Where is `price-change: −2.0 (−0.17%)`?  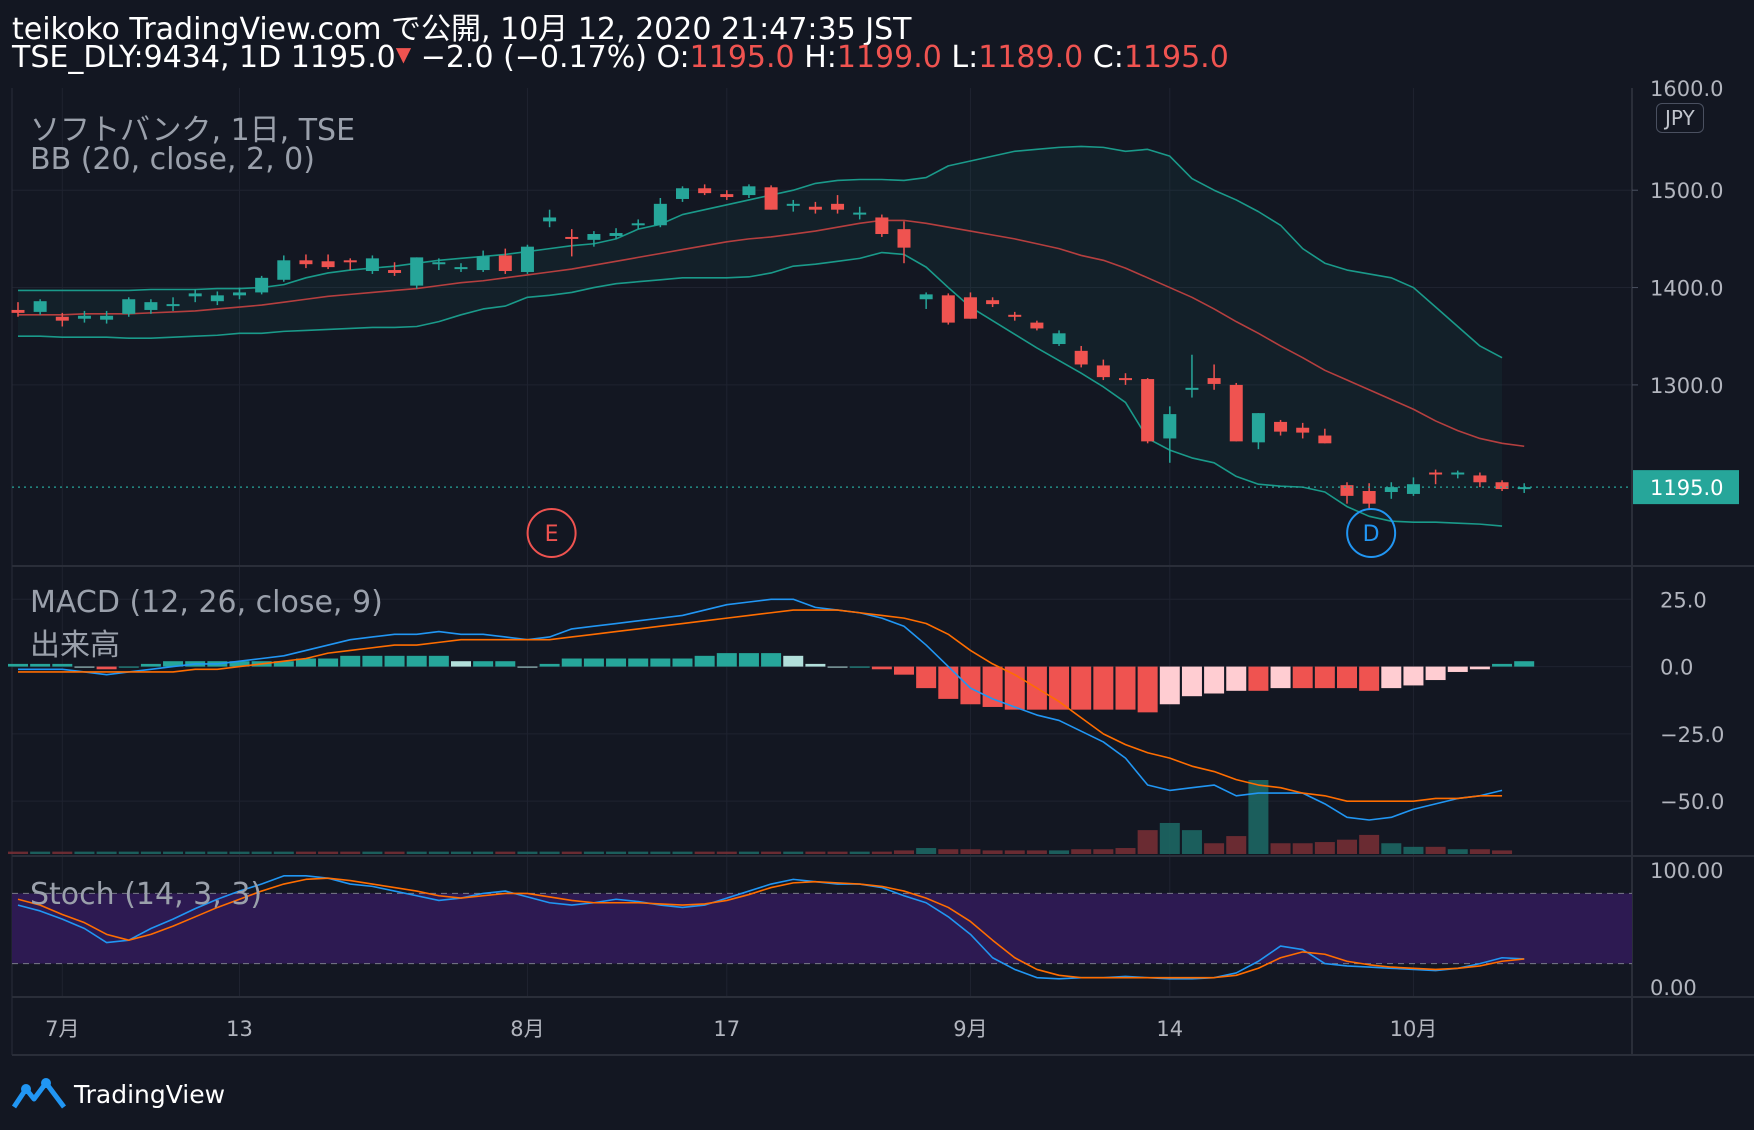 price-change: −2.0 (−0.17%) is located at coordinates (533, 57).